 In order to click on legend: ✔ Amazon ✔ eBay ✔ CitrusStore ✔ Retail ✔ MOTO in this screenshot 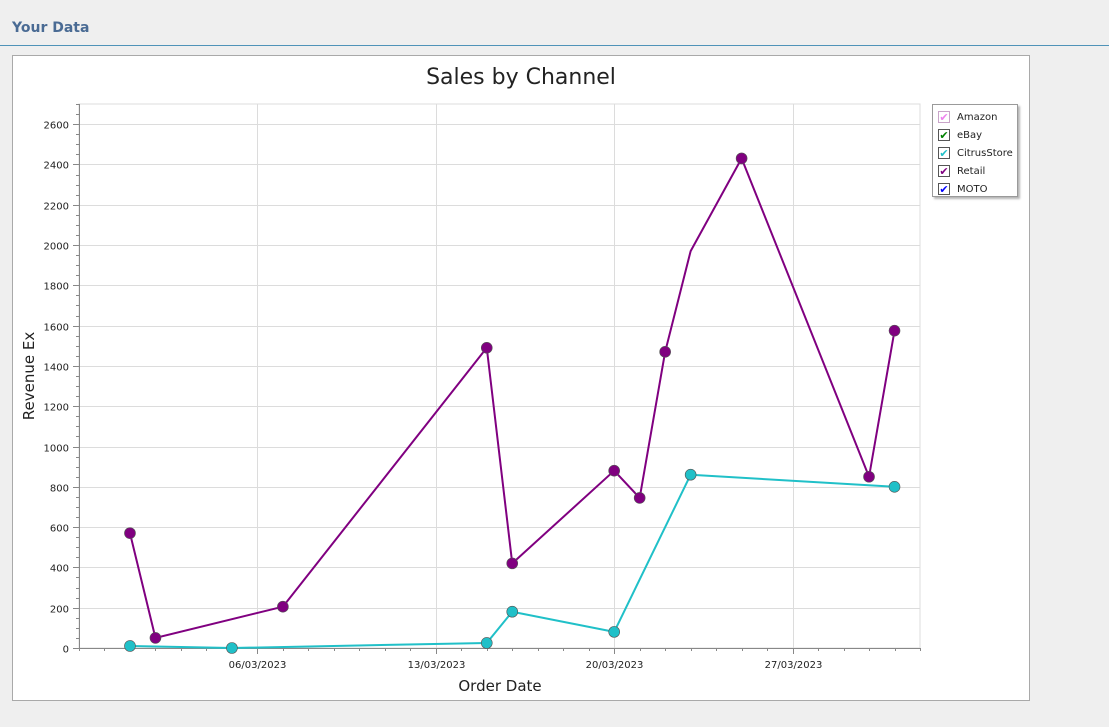, I will do `click(975, 150)`.